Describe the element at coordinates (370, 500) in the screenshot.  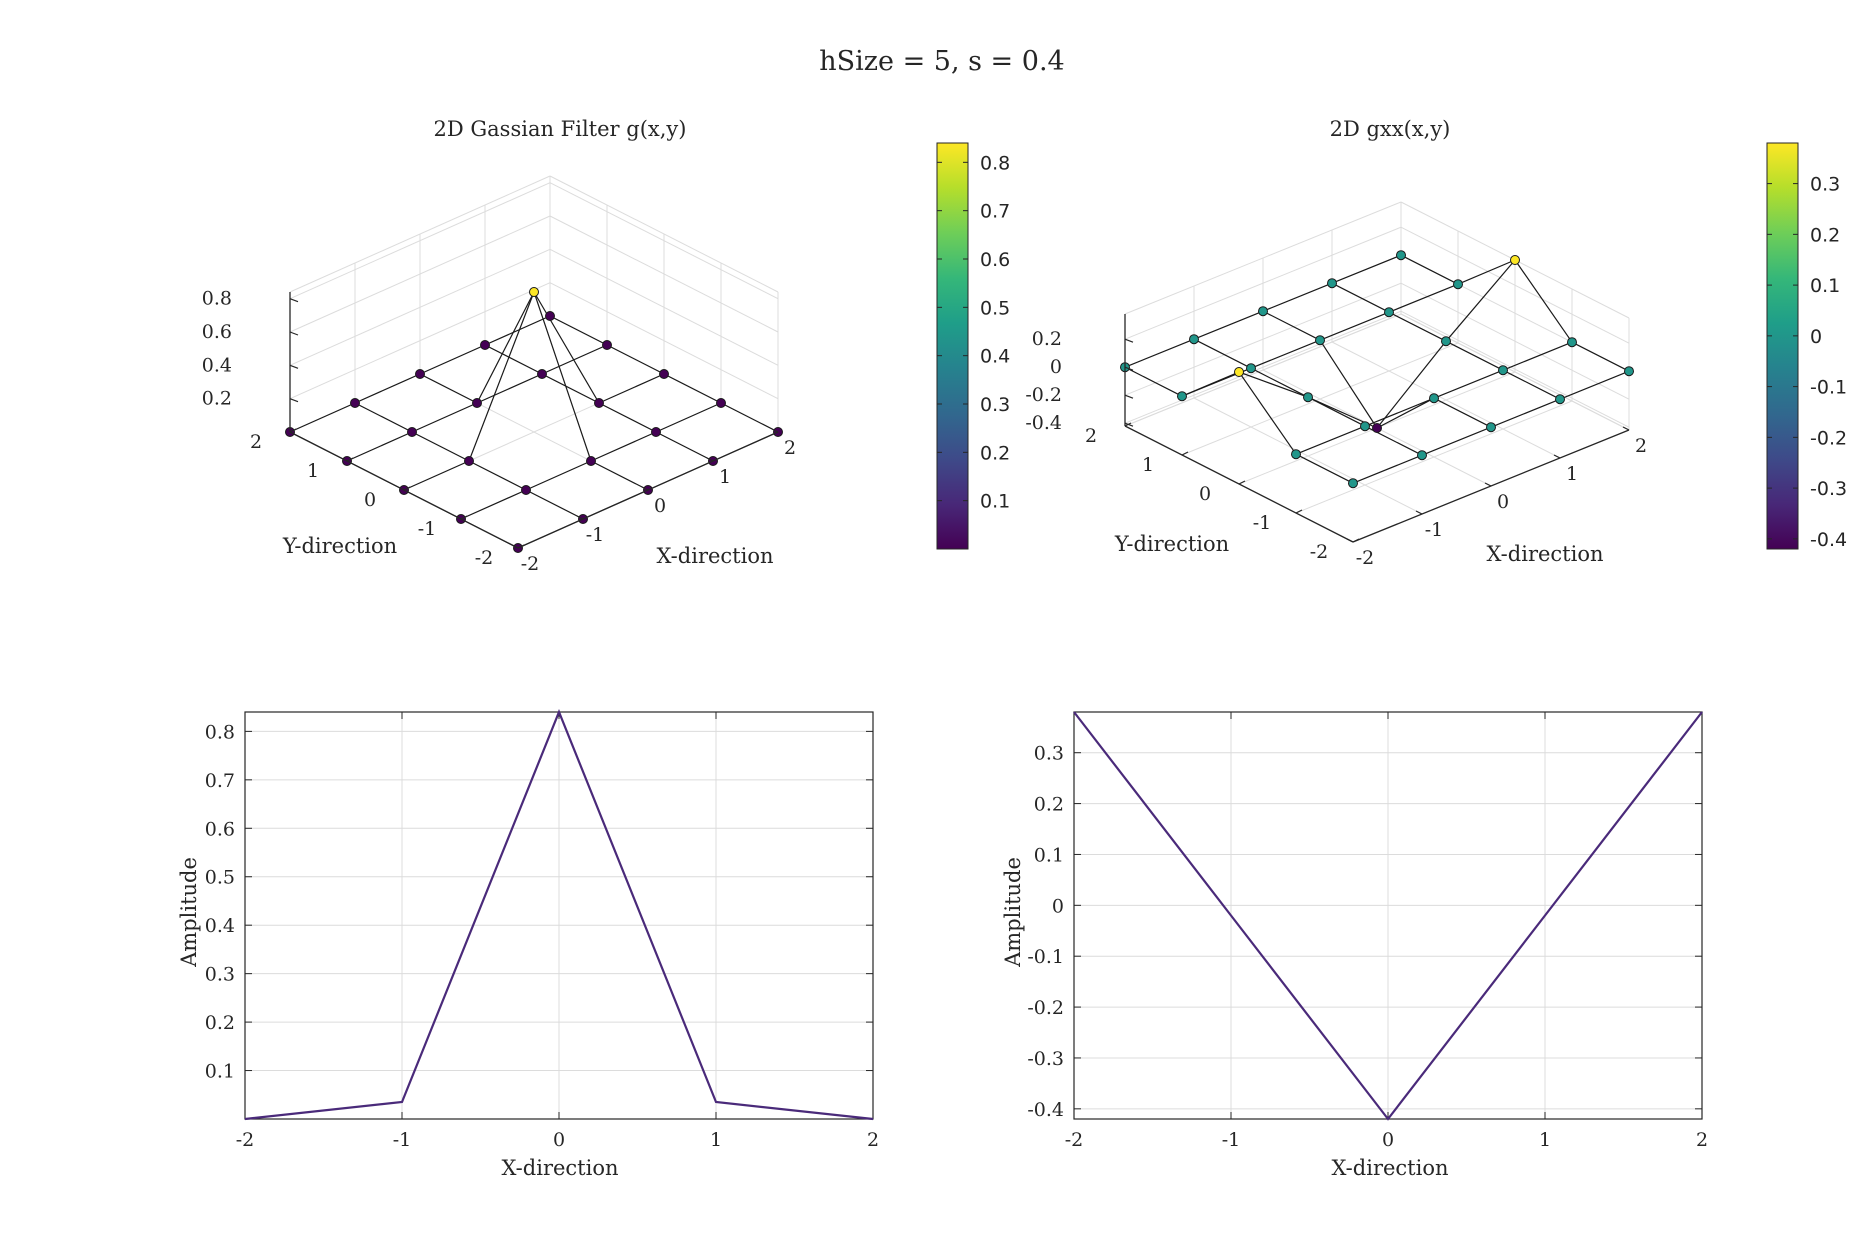
I see `y-tick-label: 0` at that location.